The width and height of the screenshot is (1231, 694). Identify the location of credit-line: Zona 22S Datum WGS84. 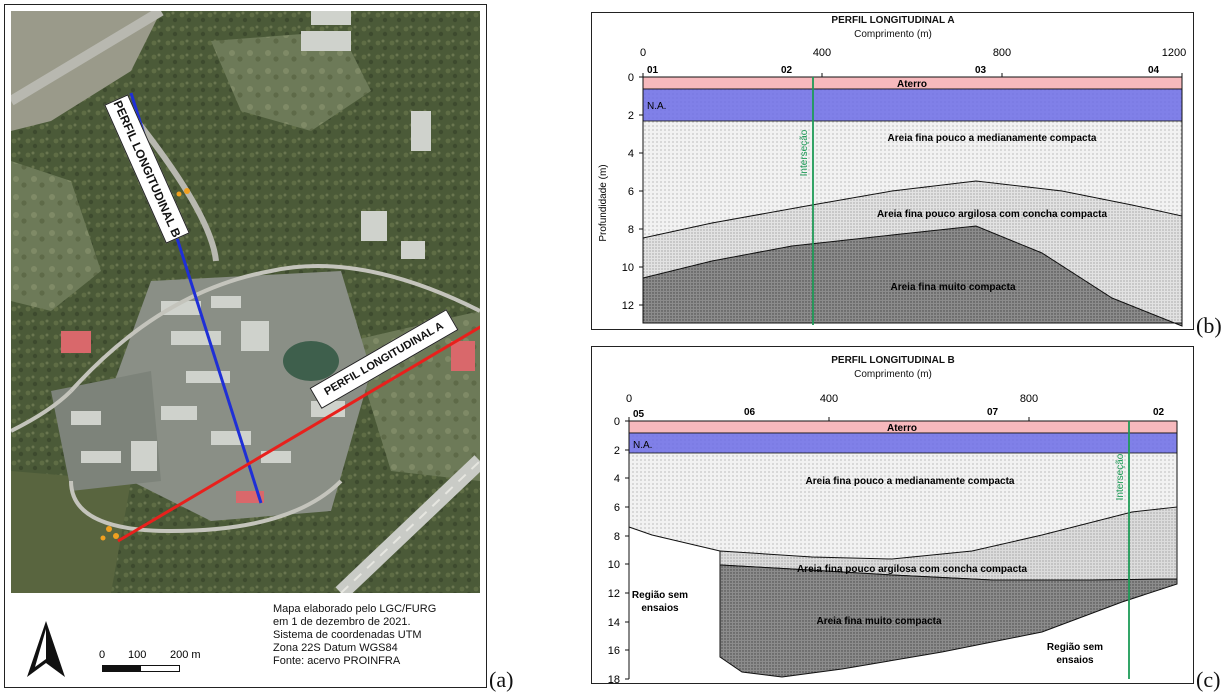
(335, 648).